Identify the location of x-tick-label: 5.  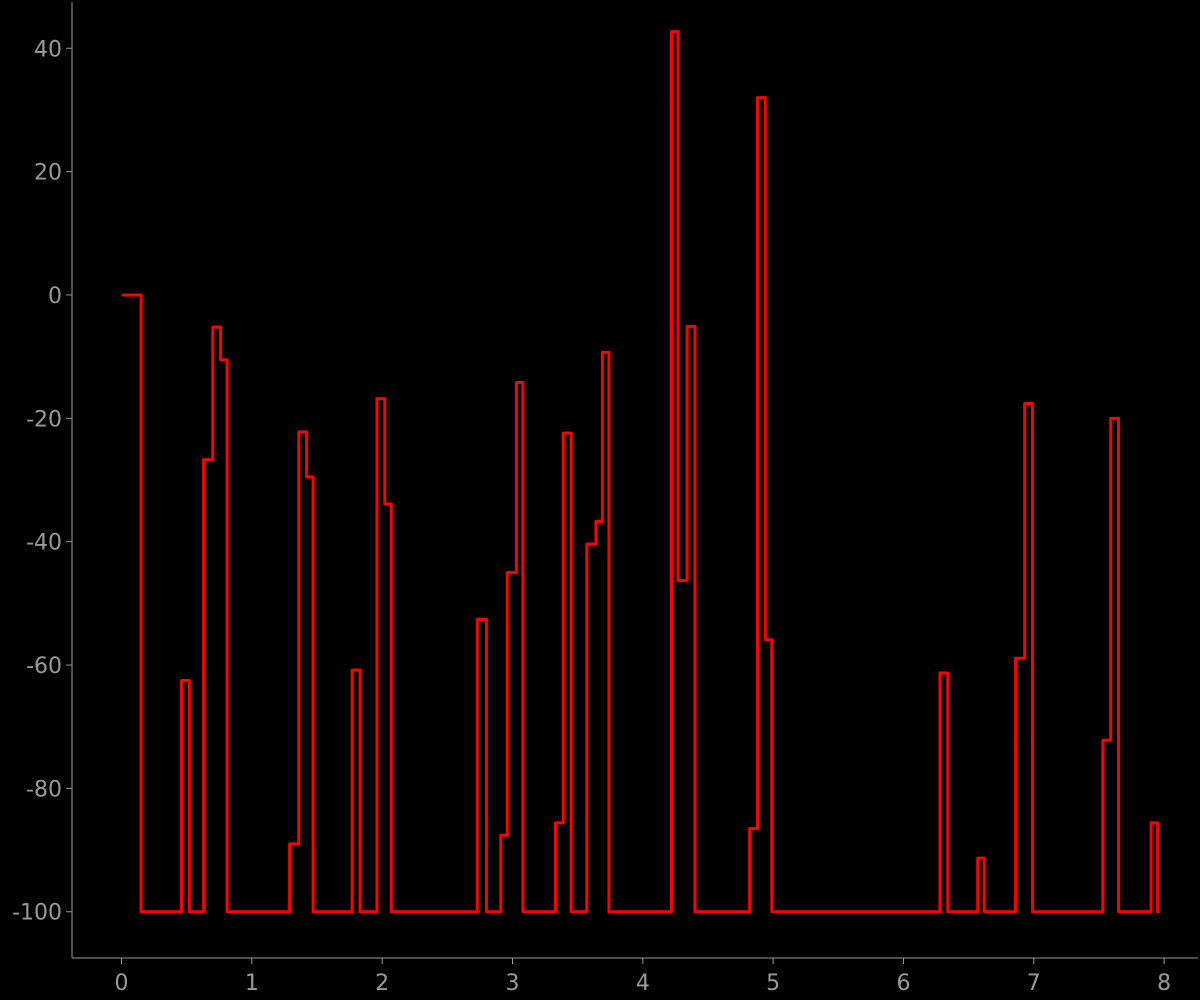
(773, 983).